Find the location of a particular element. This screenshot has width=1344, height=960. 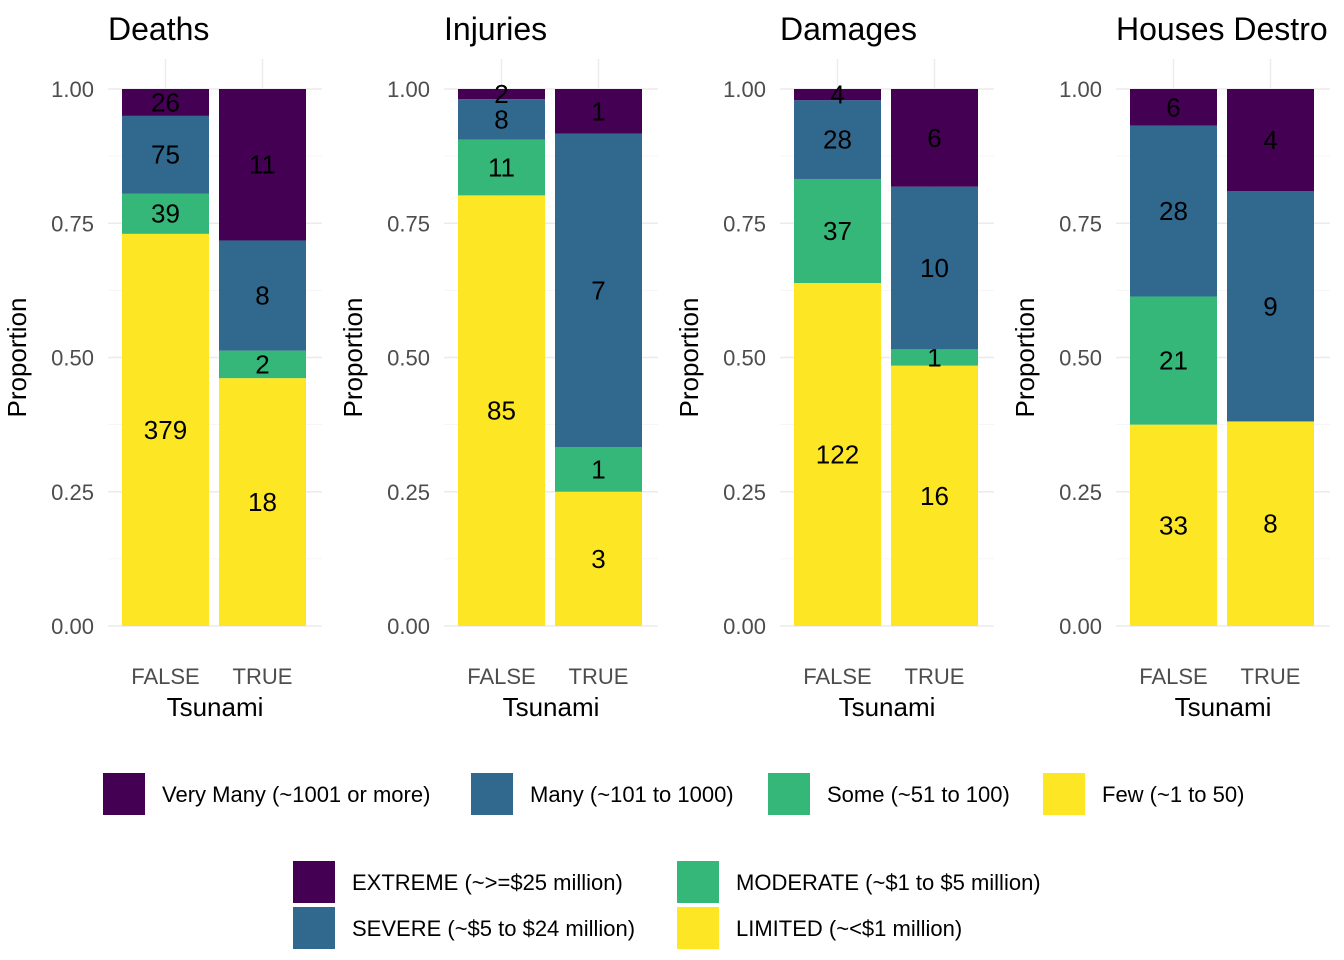

segment-value-label: 3 is located at coordinates (598, 559).